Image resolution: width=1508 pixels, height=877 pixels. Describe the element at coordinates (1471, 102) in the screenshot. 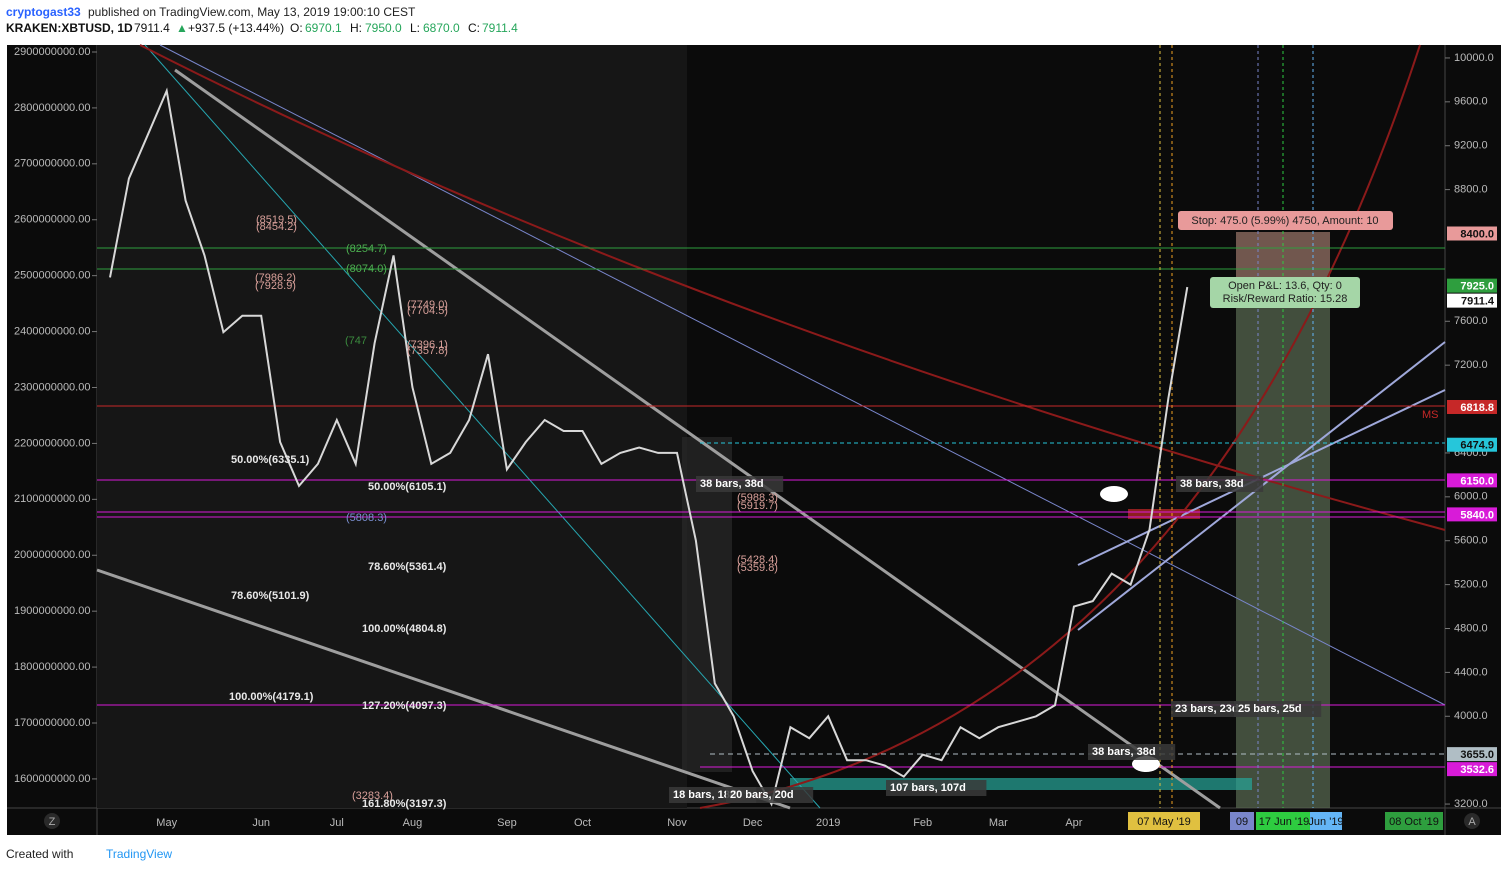

I see `y-tick-label: 9600.0` at that location.